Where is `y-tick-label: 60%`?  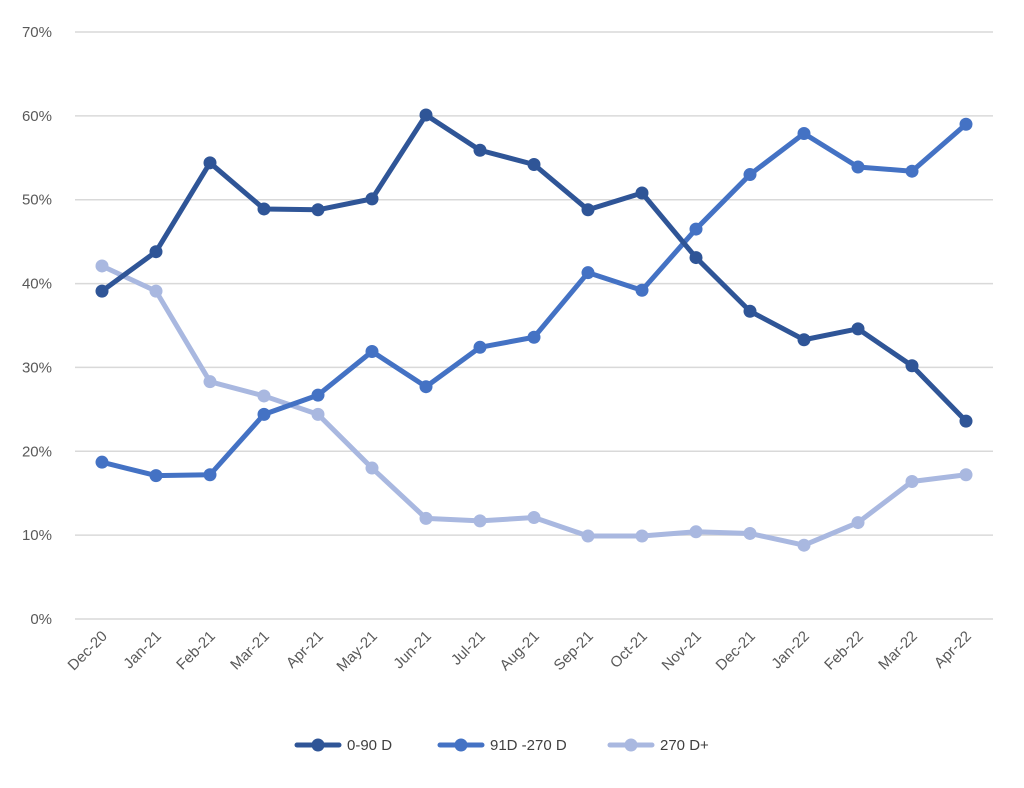
y-tick-label: 60% is located at coordinates (37, 116).